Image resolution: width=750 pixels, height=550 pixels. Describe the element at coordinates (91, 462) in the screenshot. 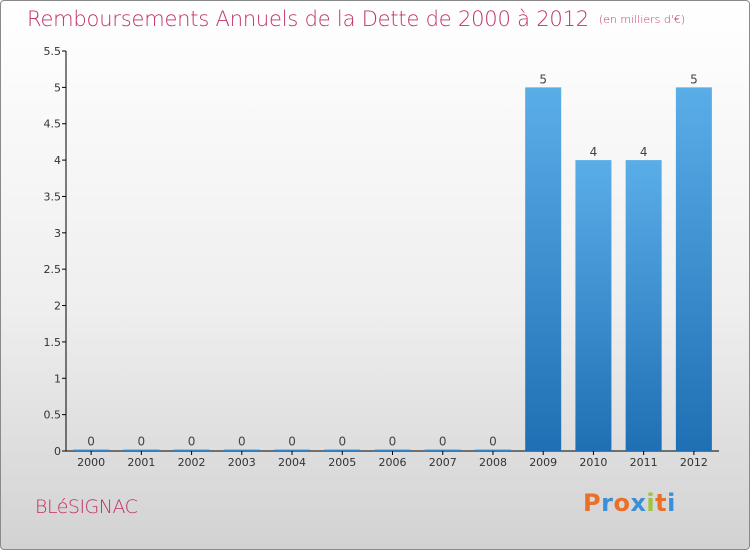

I see `x-tick-label: 2000` at that location.